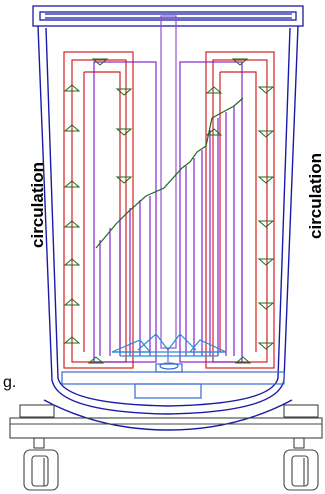 The width and height of the screenshot is (325, 494). What do you see at coordinates (315, 196) in the screenshot?
I see `right-circulation-text: circulation` at bounding box center [315, 196].